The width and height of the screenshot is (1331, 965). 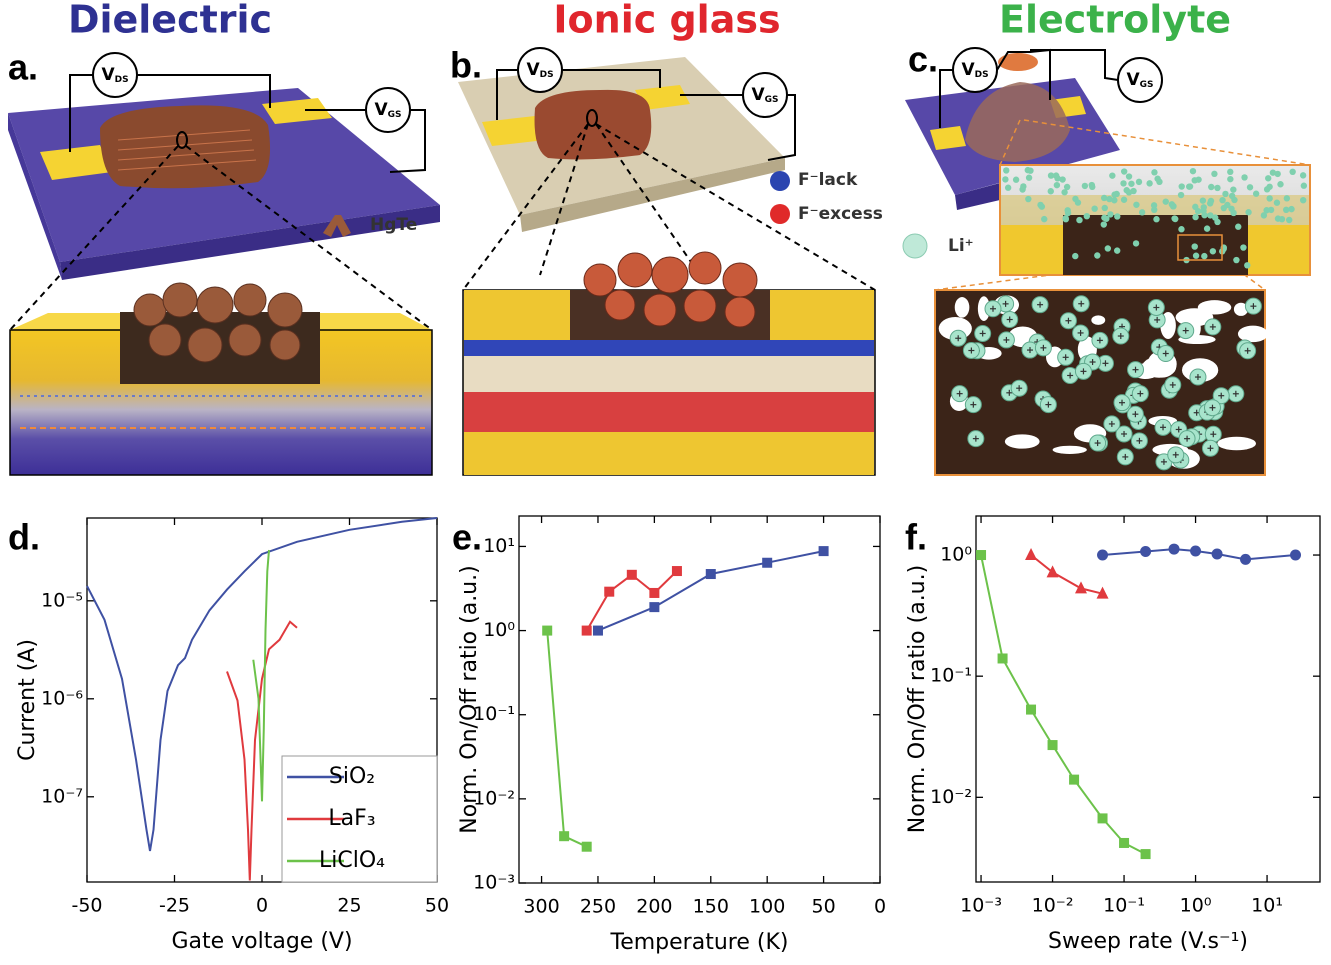 I want to click on y-tick-label: 10⁻³, so click(x=494, y=883).